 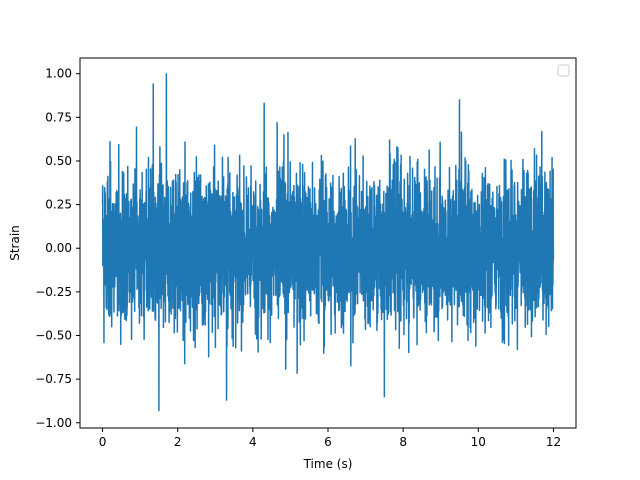 What do you see at coordinates (478, 442) in the screenshot?
I see `x-tick-label: 10` at bounding box center [478, 442].